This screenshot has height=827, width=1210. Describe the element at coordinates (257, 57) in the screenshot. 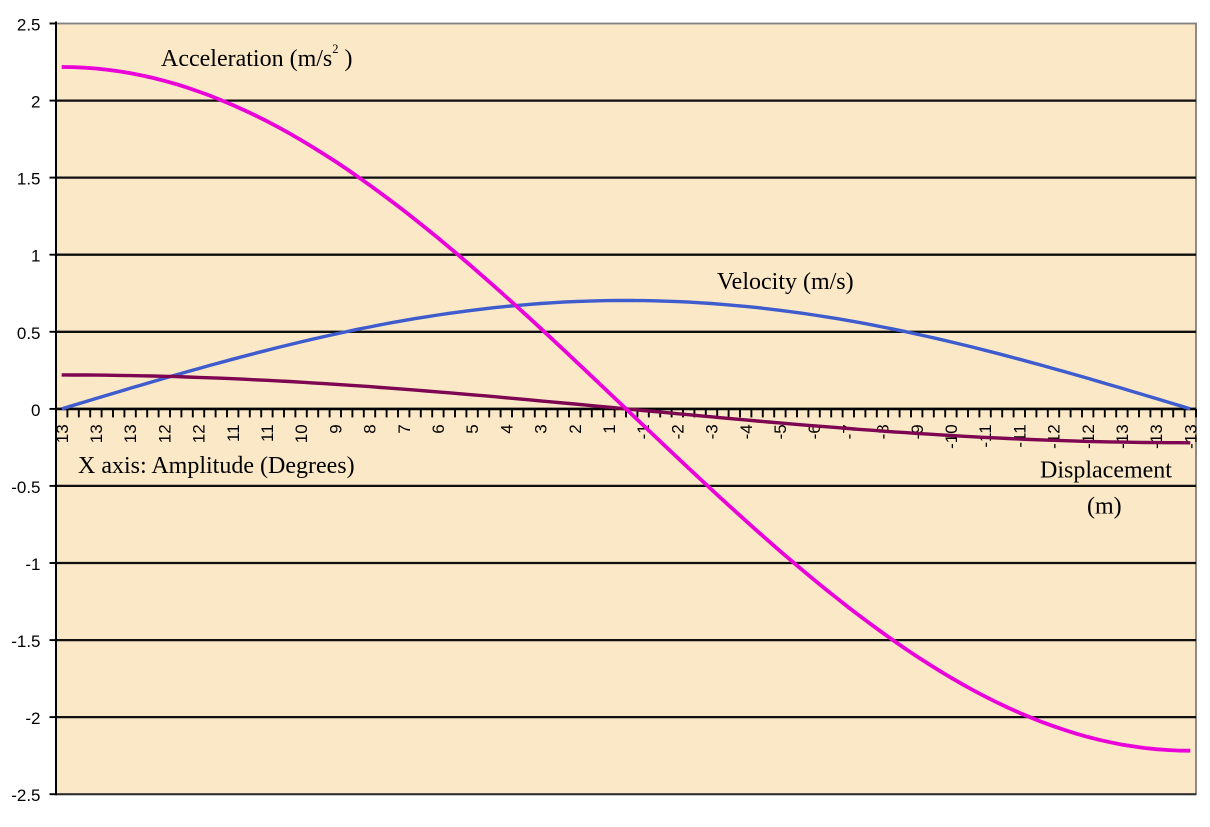

I see `svg-text: Acceleration (m/s2 )` at that location.